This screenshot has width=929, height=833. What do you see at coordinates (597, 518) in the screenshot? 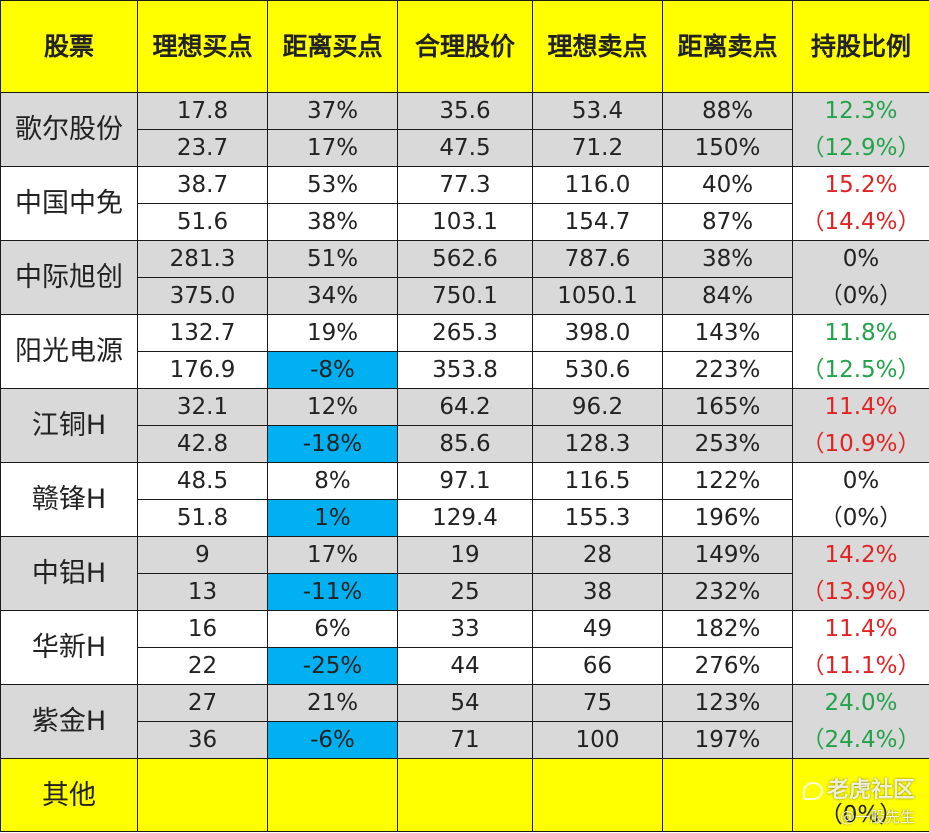
I see `ideal-sell-cell: 155.3` at bounding box center [597, 518].